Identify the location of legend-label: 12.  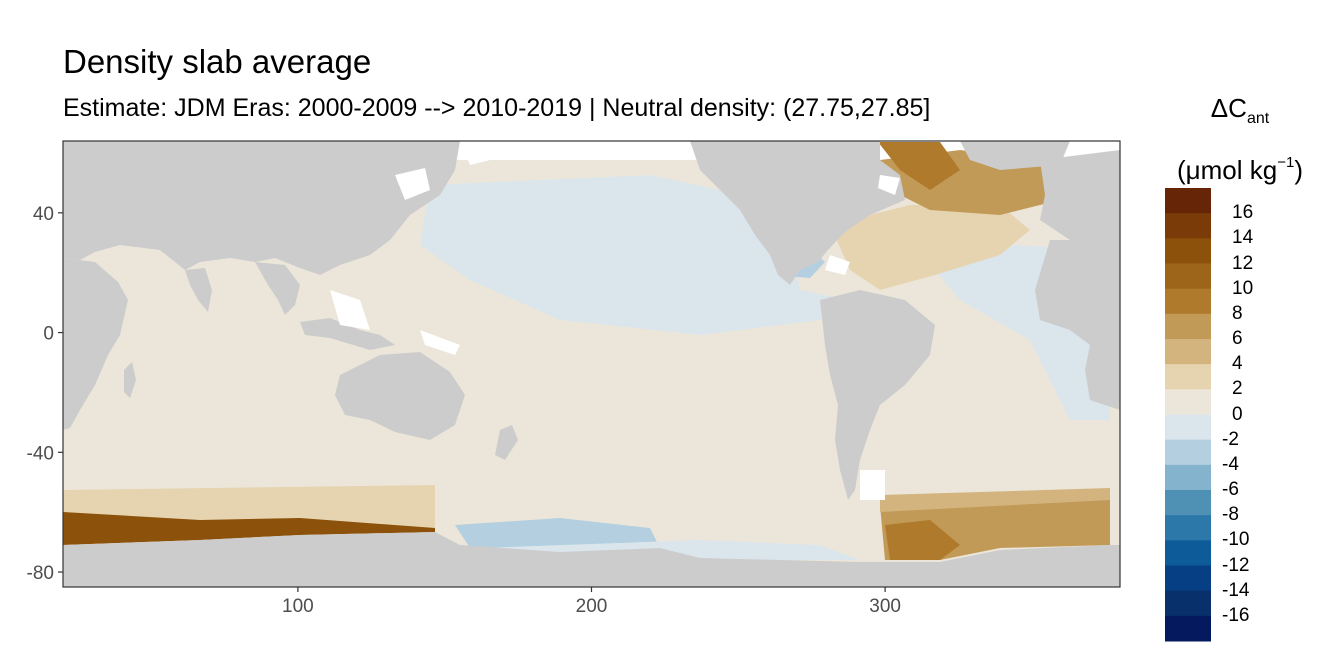
(1243, 263).